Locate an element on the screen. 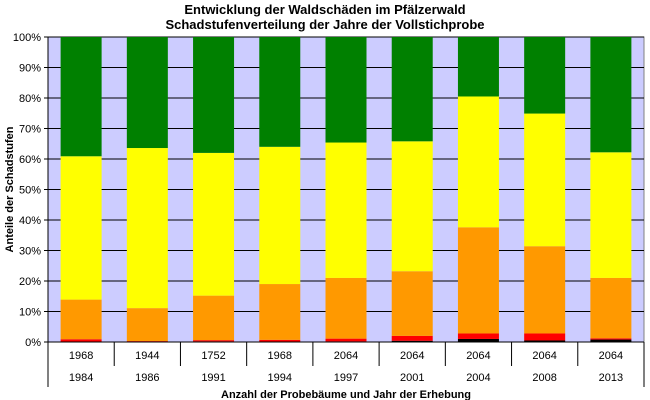 The image size is (650, 400). y-tick-label: 40% is located at coordinates (30, 221).